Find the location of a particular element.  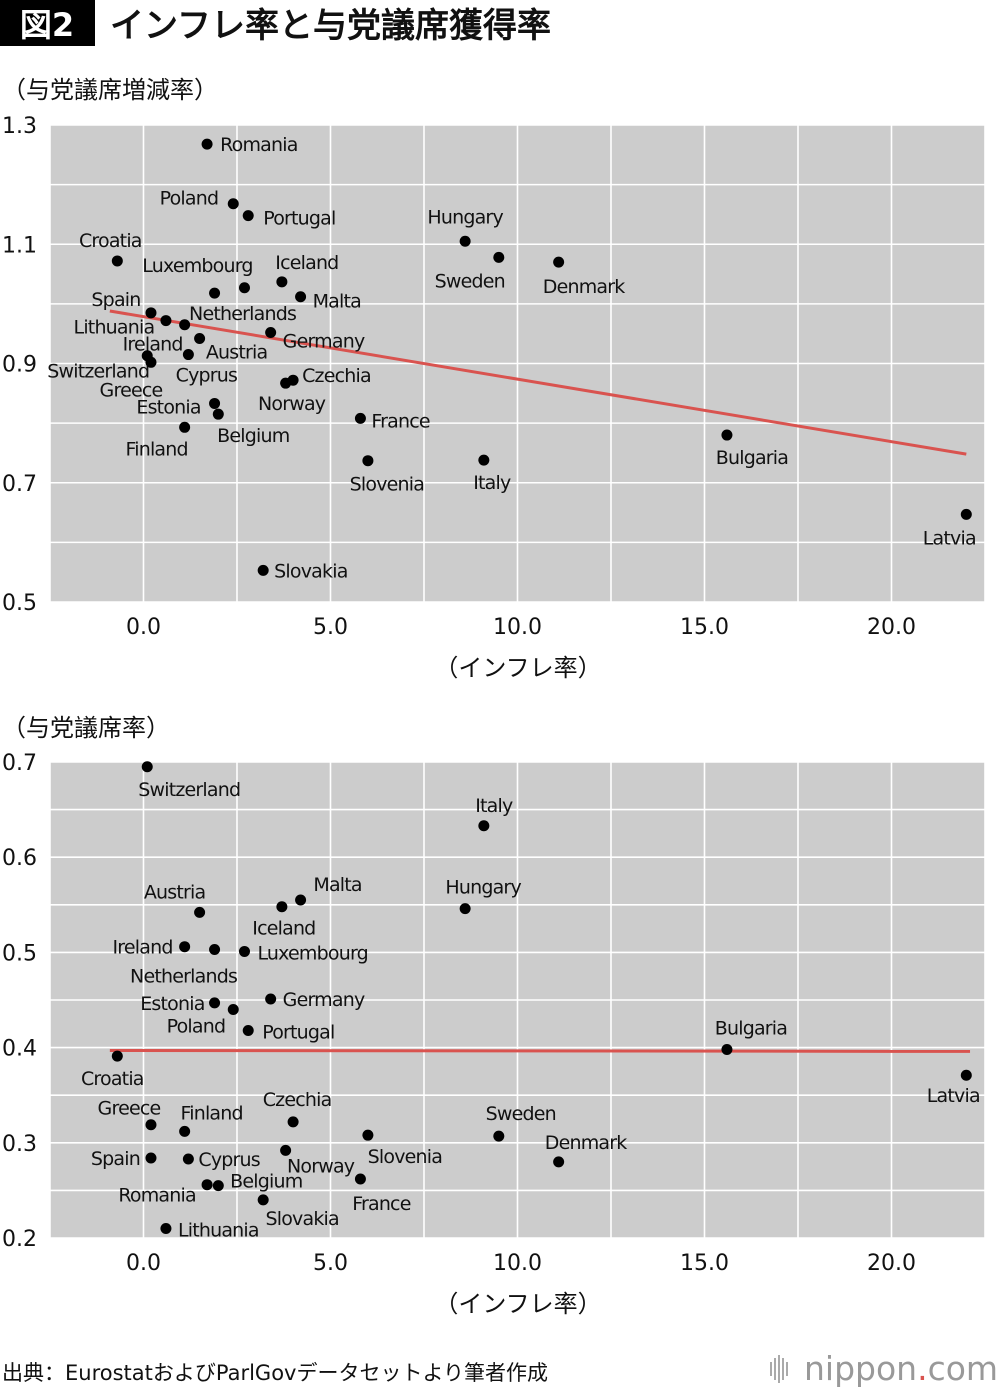

title-badge is located at coordinates (47, 23).